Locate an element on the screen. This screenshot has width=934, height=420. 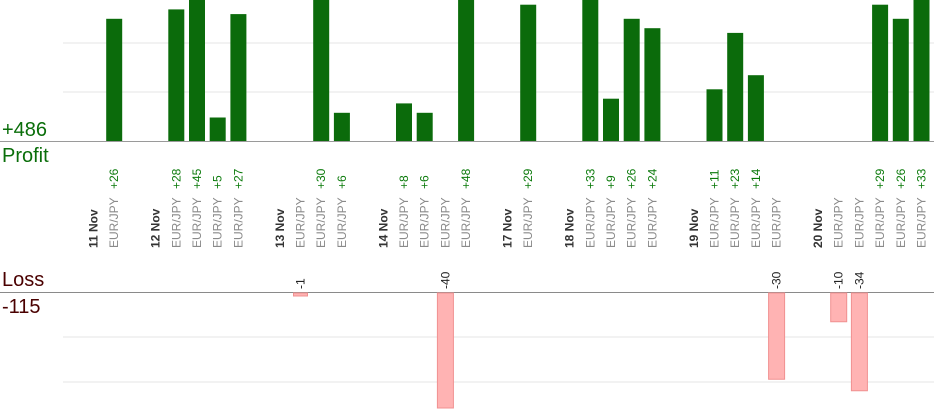
loss-total: -115 is located at coordinates (21, 307).